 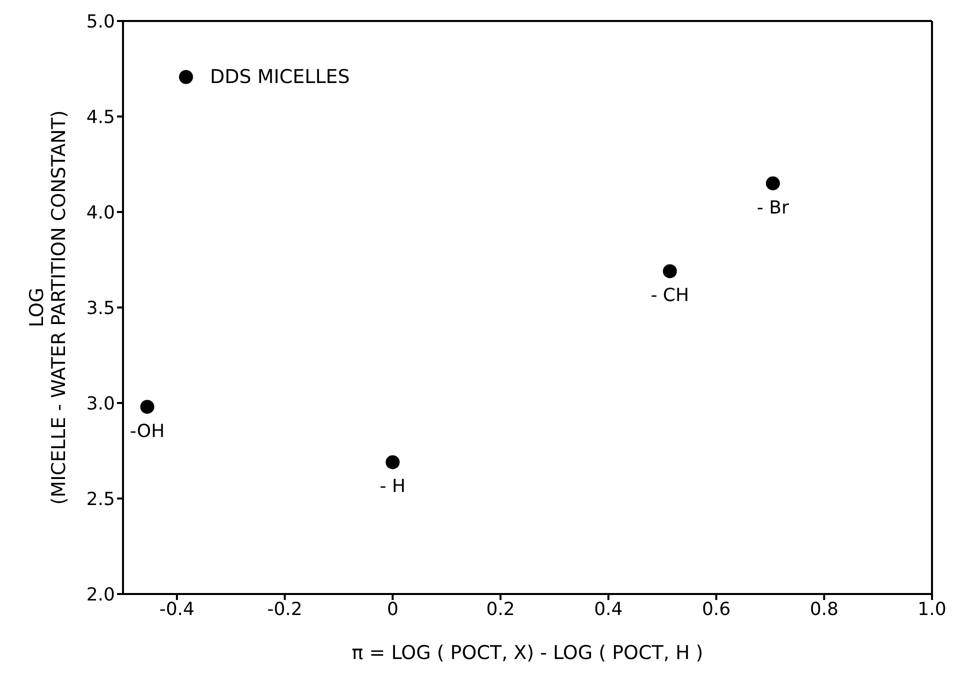 I want to click on y-tick-label: 2.0, so click(x=100, y=595).